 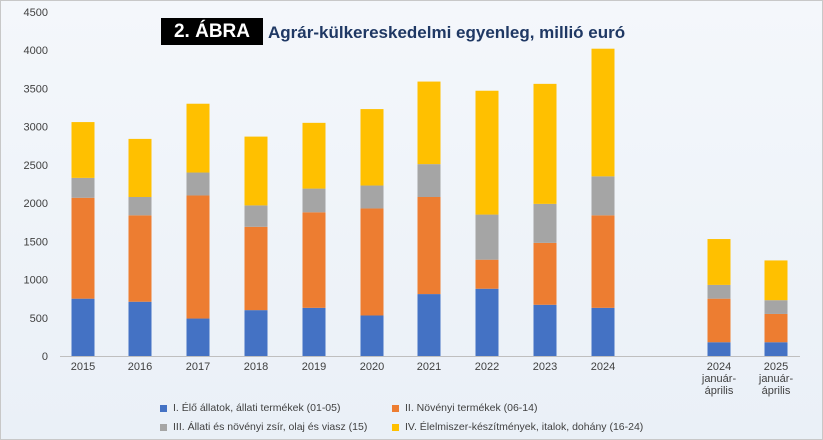 I want to click on x-tick-label: 2017, so click(x=198, y=367).